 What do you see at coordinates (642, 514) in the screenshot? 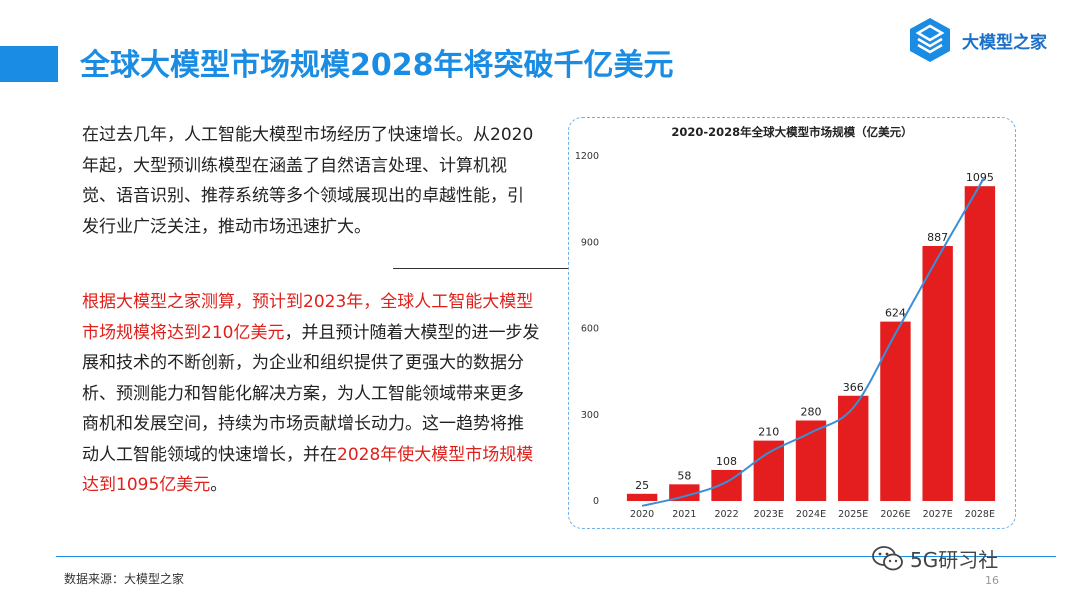
I see `x-tick-label: 2020` at bounding box center [642, 514].